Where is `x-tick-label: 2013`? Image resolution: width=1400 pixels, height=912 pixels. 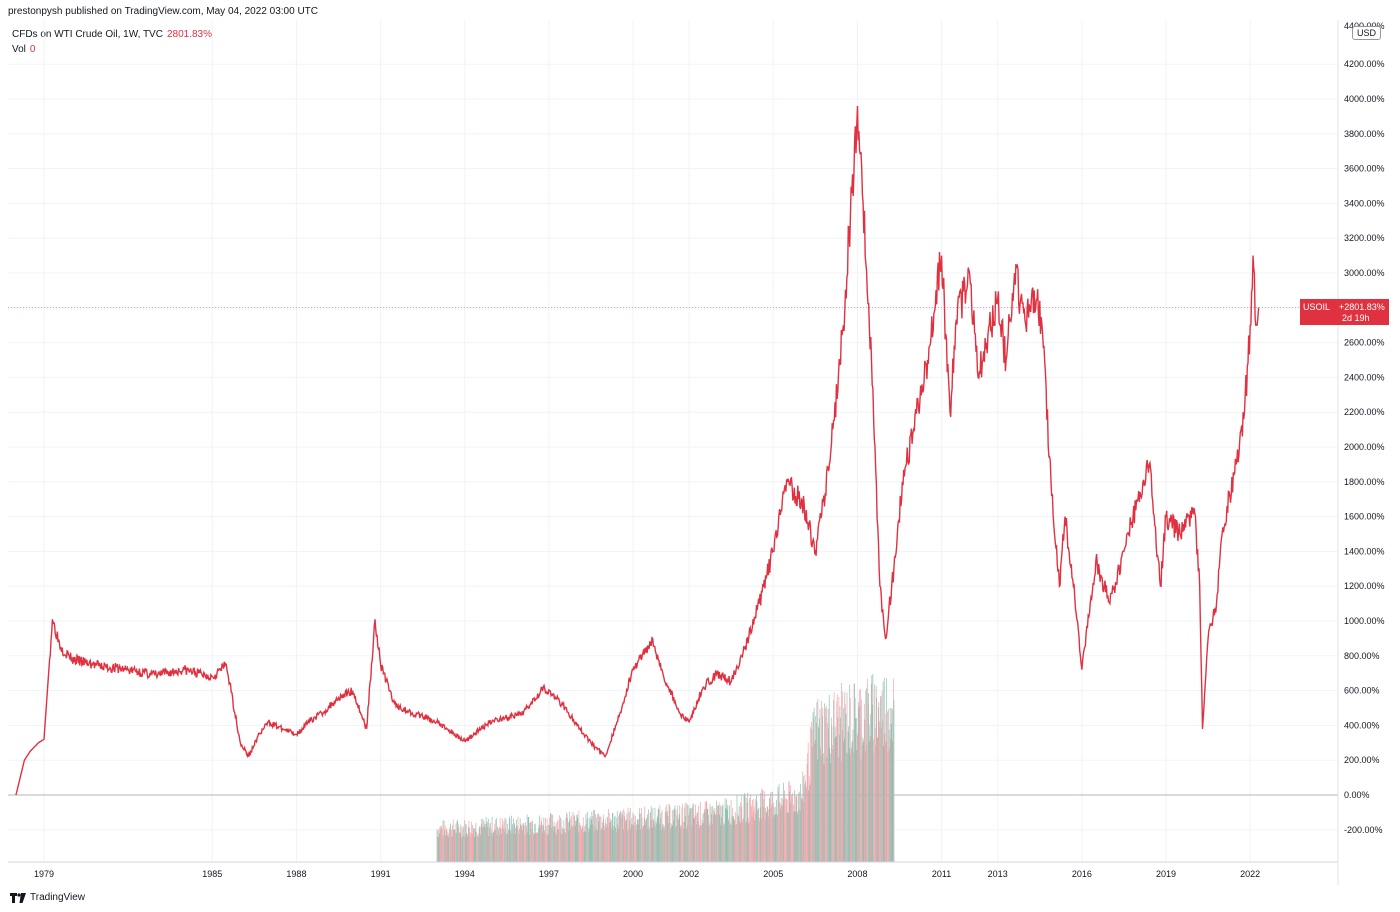 x-tick-label: 2013 is located at coordinates (998, 874).